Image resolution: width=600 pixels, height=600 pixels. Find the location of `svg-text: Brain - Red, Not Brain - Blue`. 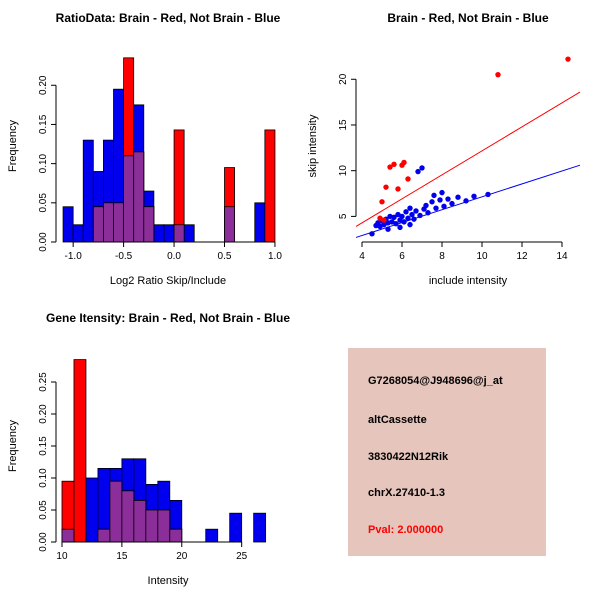

svg-text: Brain - Red, Not Brain - Blue is located at coordinates (468, 18).